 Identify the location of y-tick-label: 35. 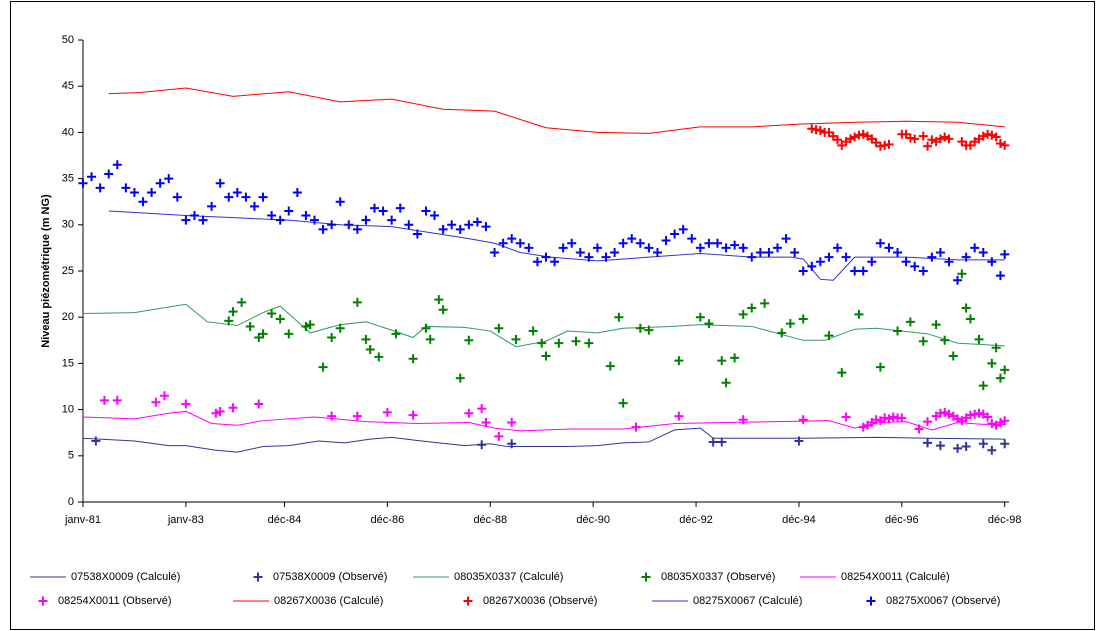
(68, 179).